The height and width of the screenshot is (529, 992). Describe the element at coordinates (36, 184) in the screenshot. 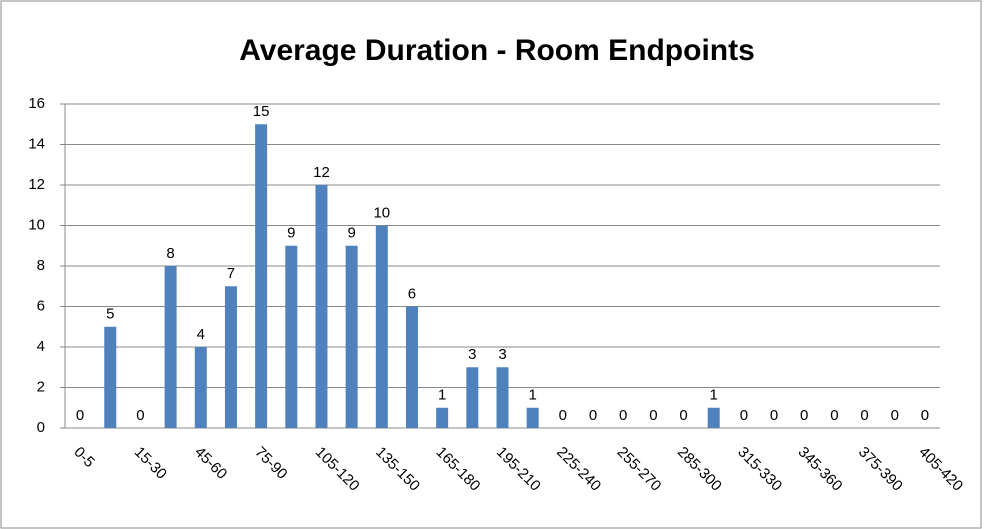

I see `y-tick-label: 12` at that location.